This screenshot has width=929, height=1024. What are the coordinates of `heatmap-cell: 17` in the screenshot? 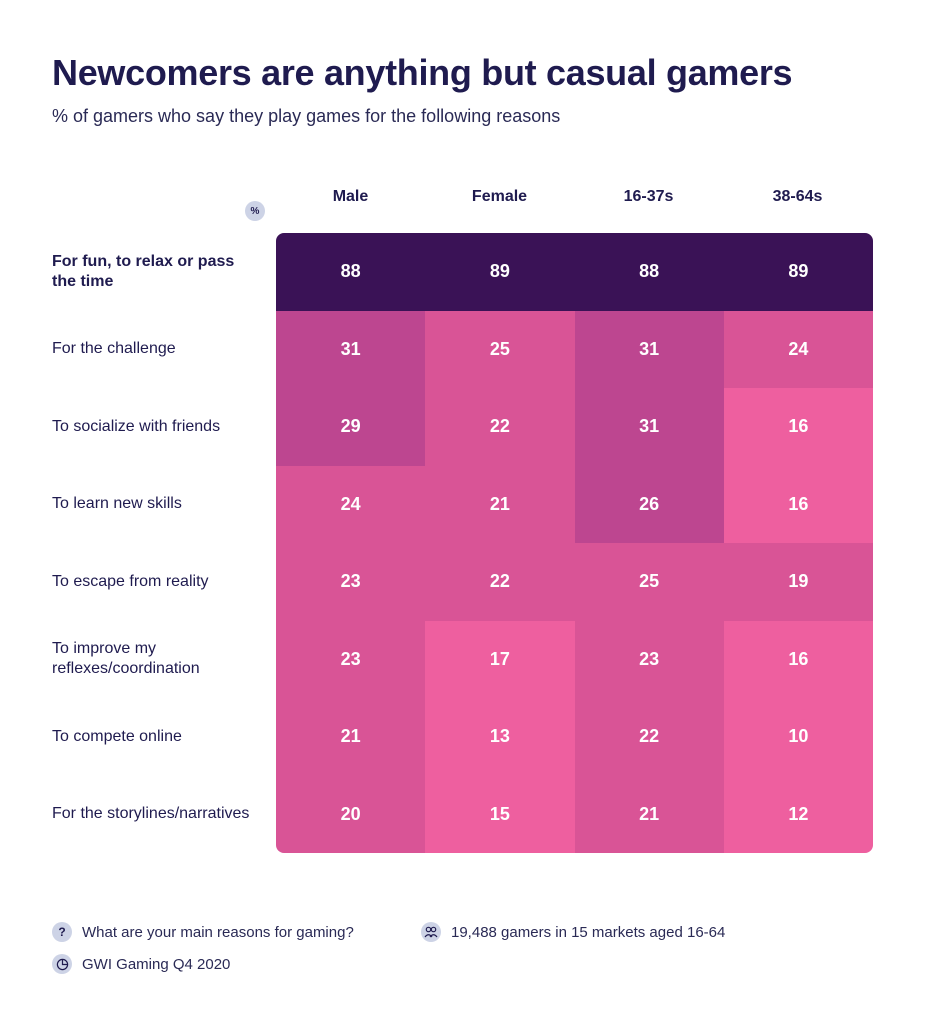 It's located at (500, 659).